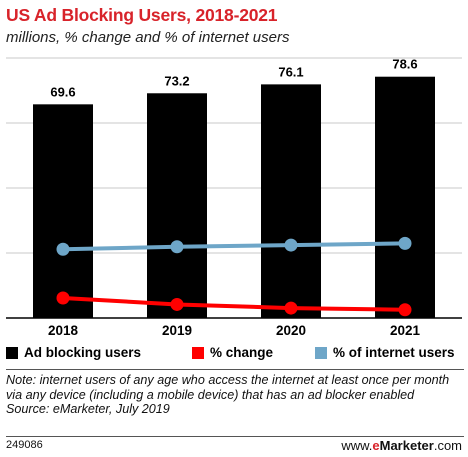 The image size is (468, 457). What do you see at coordinates (291, 291) in the screenshot?
I see `point-value-label: 3.9%` at bounding box center [291, 291].